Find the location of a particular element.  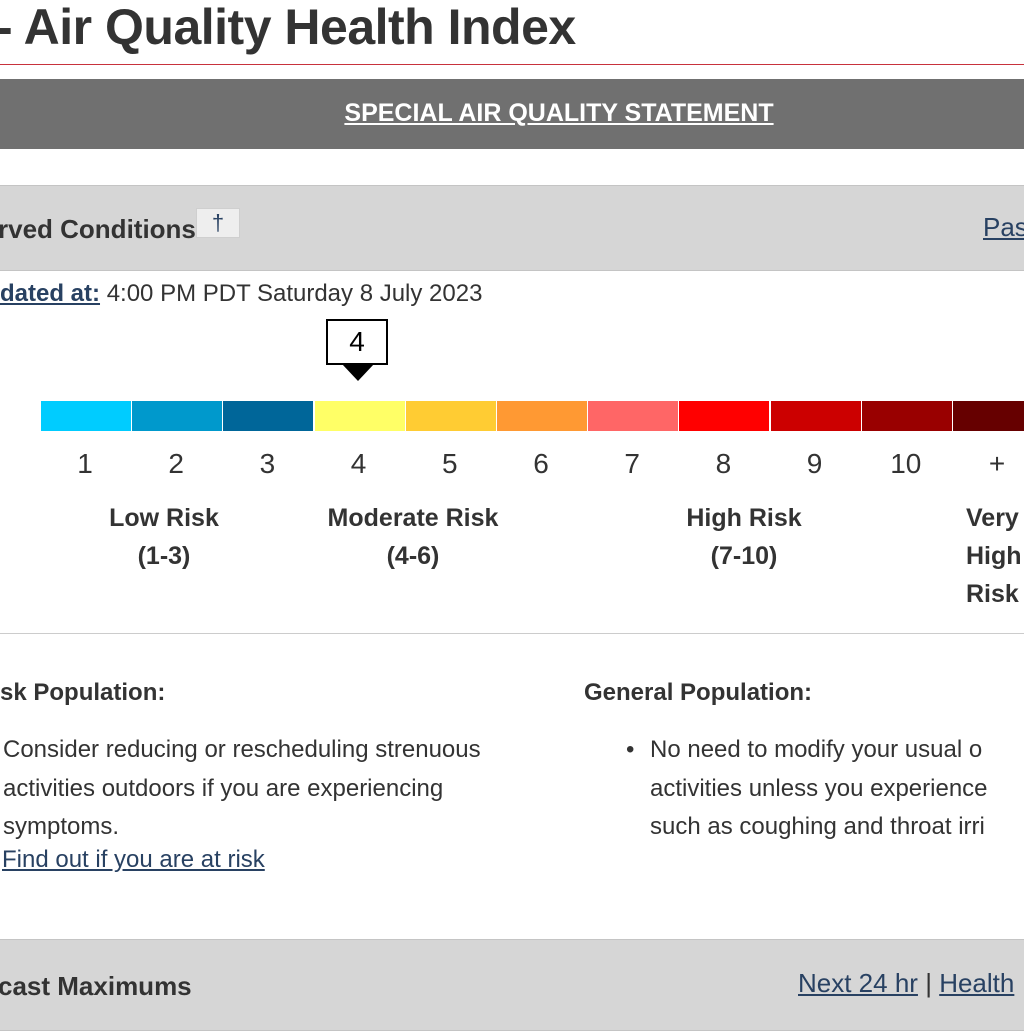

find-out-risk-link: Find out if you are at risk is located at coordinates (133, 859).